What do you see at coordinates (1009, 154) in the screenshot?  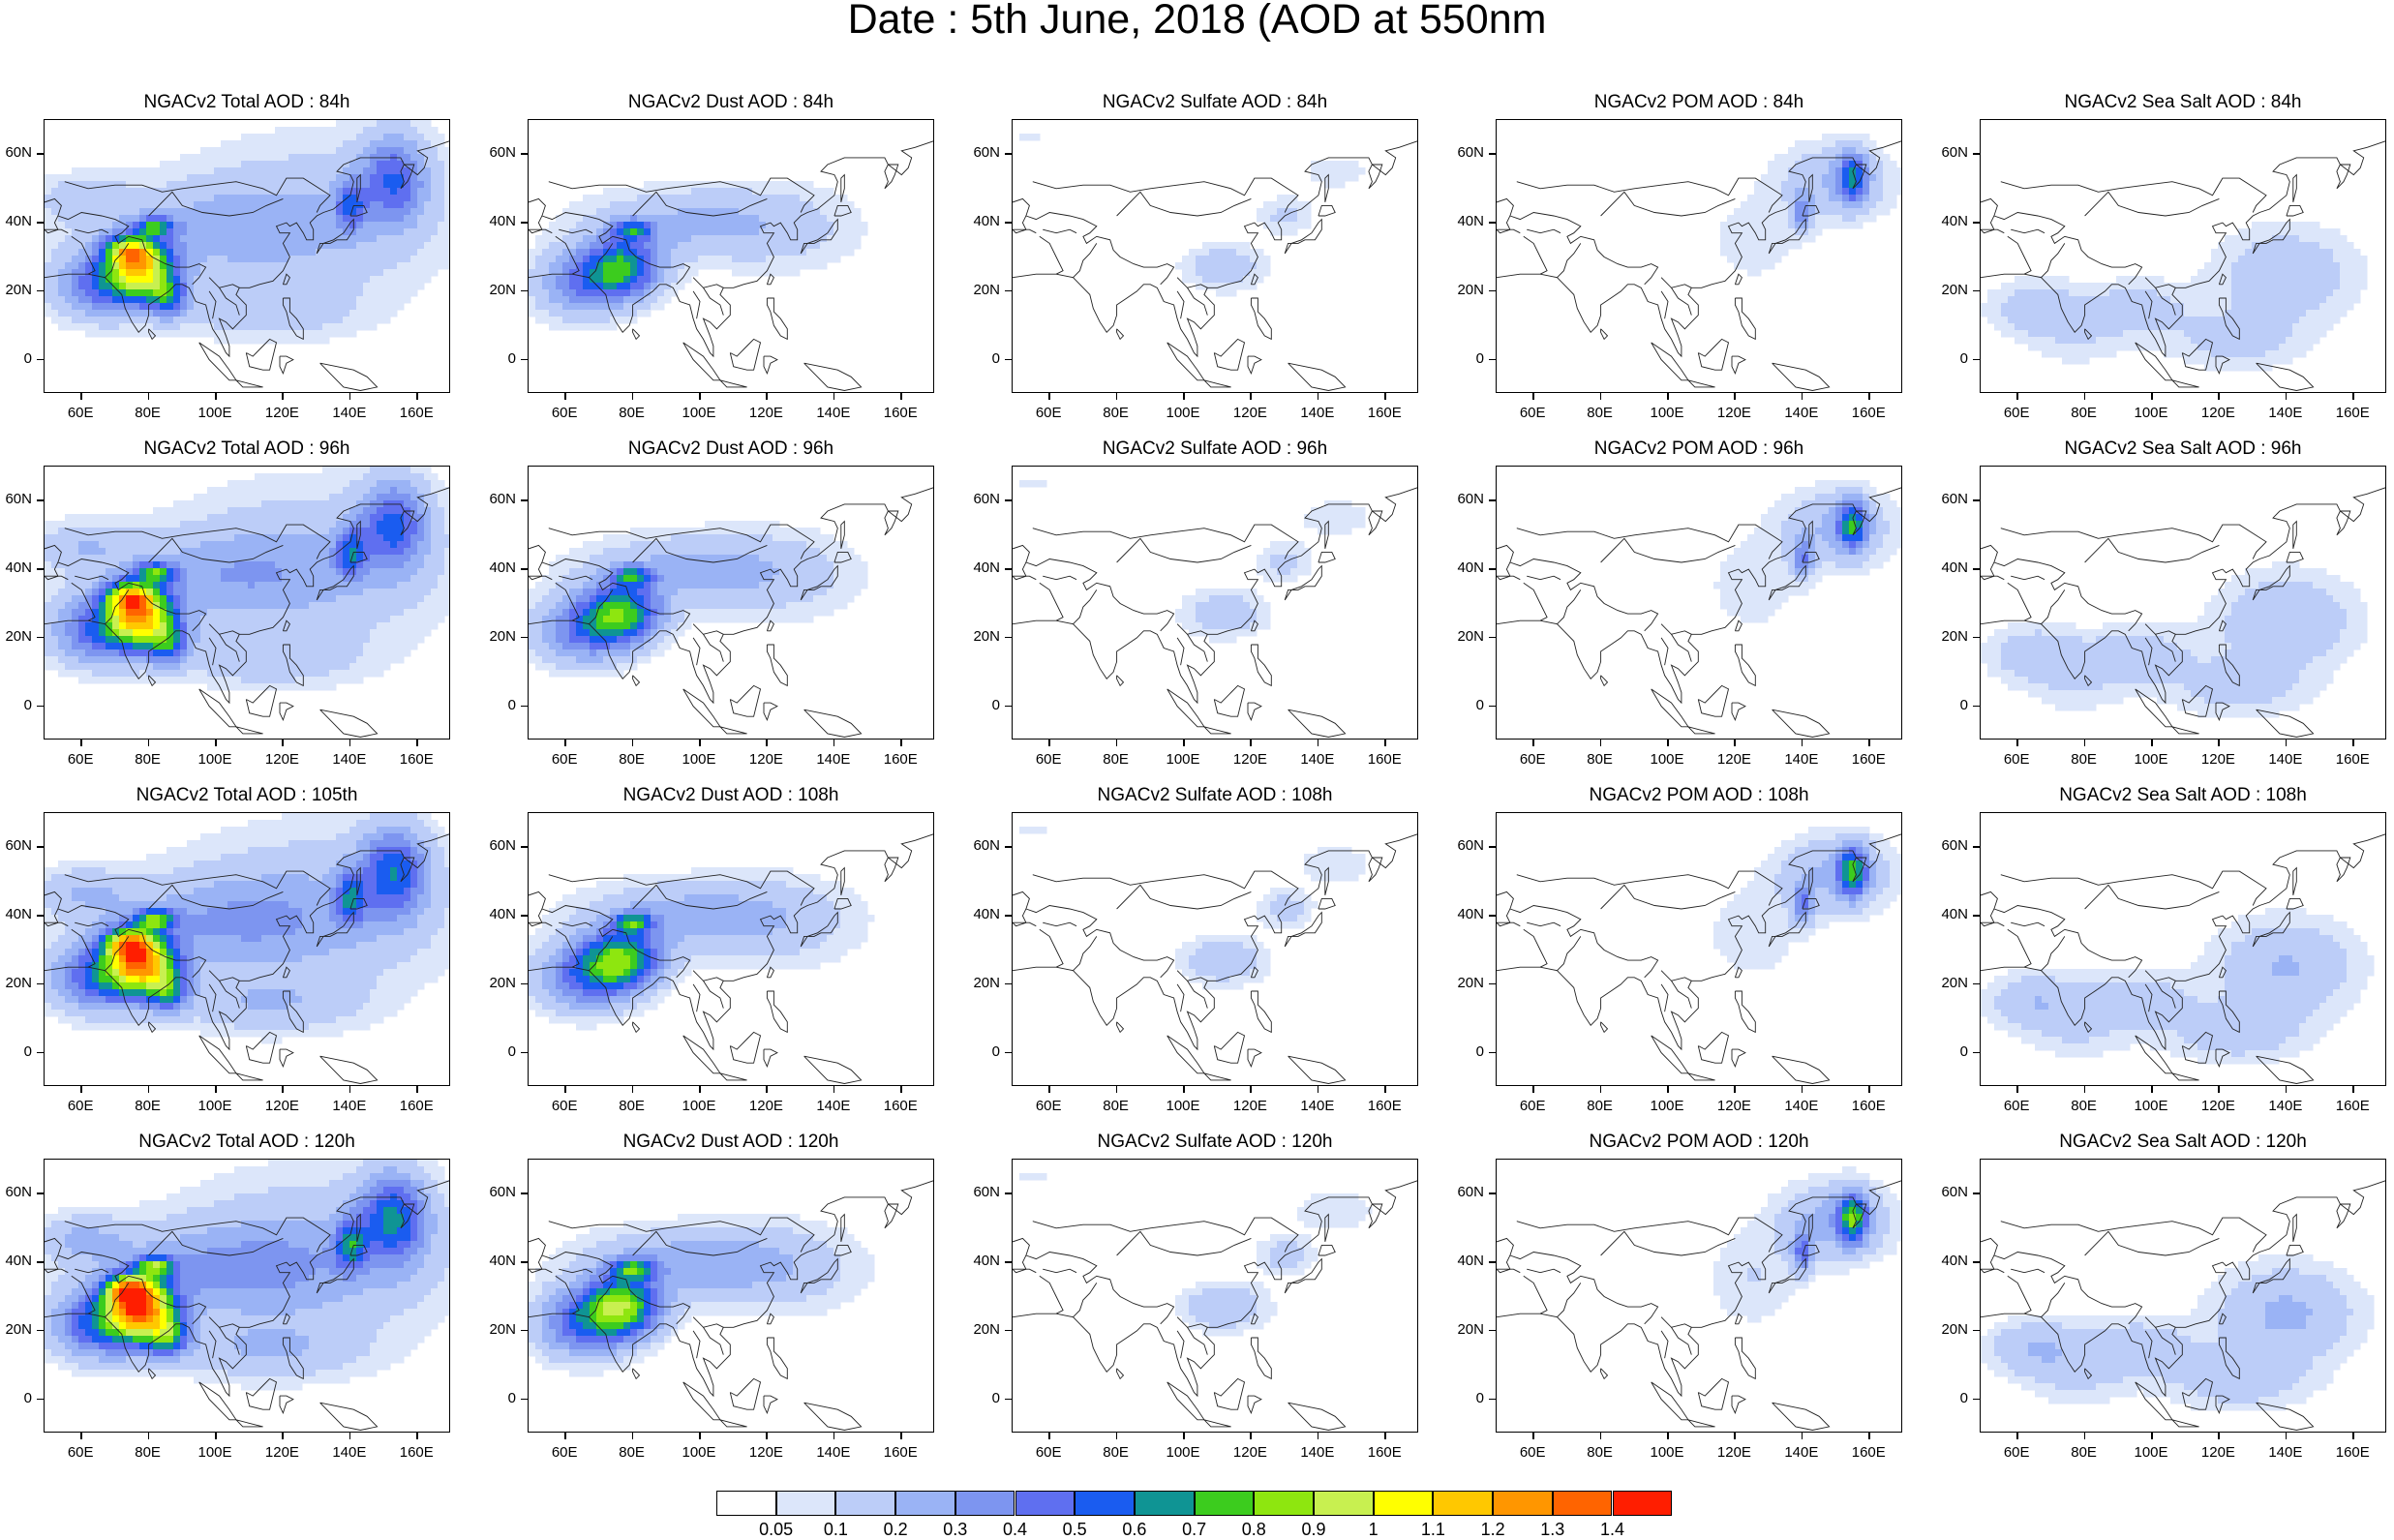 I see `lat-tick` at bounding box center [1009, 154].